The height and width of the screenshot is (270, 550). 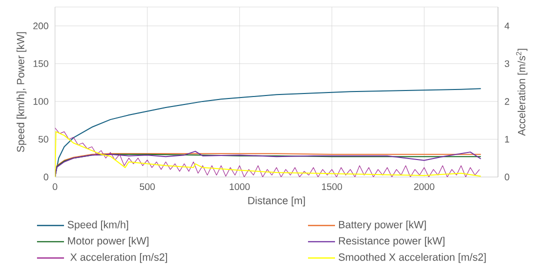 What do you see at coordinates (41, 64) in the screenshot?
I see `y-tick-label: 150` at bounding box center [41, 64].